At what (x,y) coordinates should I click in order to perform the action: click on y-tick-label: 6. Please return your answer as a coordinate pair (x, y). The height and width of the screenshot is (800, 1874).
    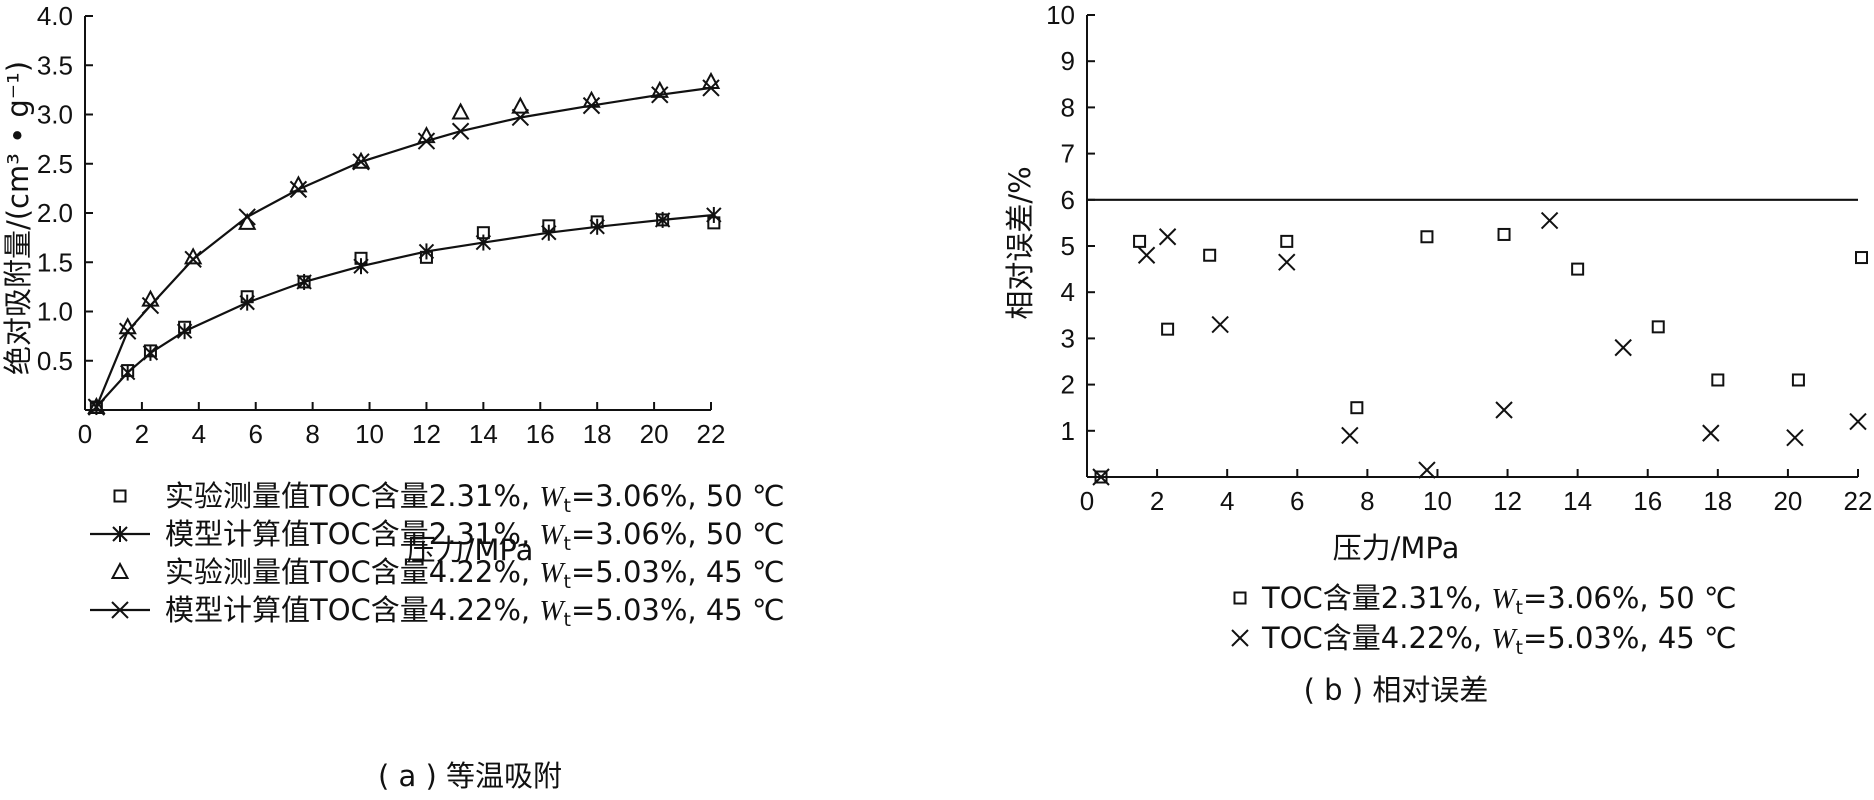
    Looking at the image, I should click on (1068, 200).